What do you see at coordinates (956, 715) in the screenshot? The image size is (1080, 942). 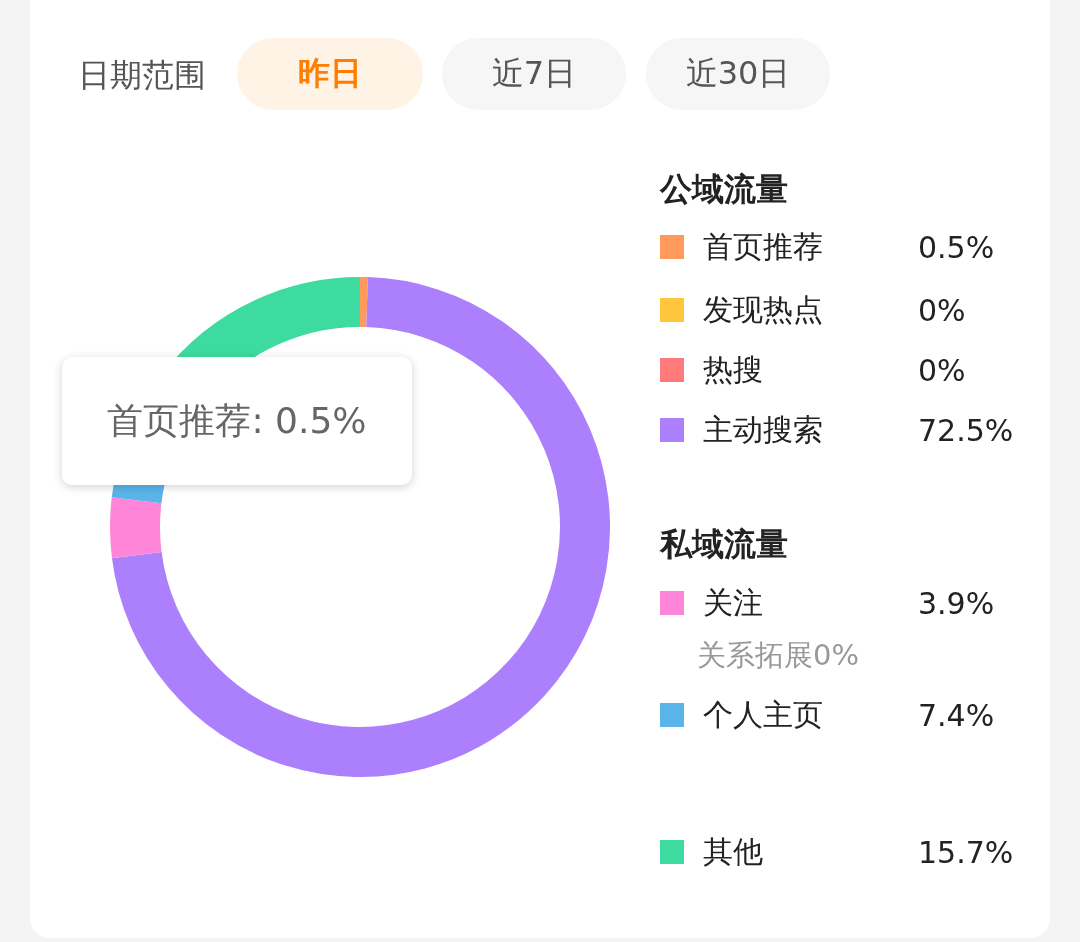 I see `data-label: 7.4%` at bounding box center [956, 715].